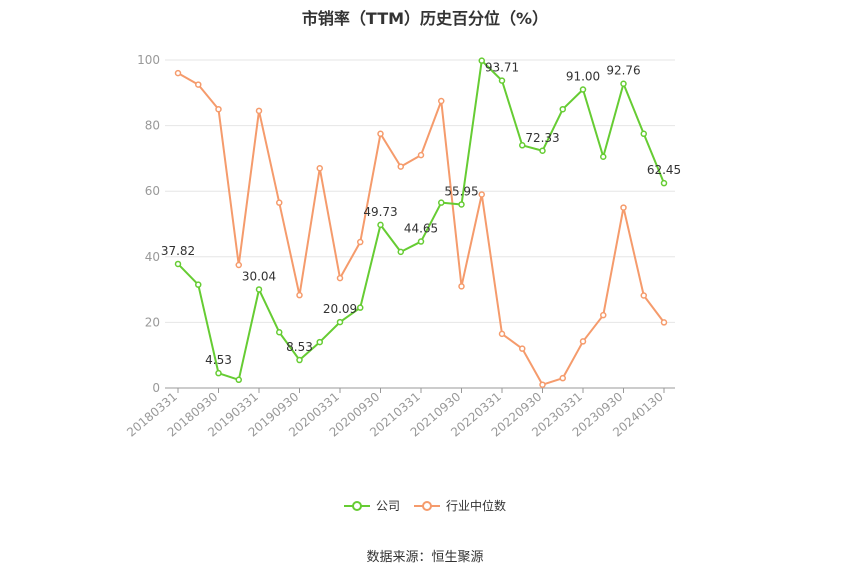 The height and width of the screenshot is (575, 850). What do you see at coordinates (148, 60) in the screenshot?
I see `y-tick-label: 100` at bounding box center [148, 60].